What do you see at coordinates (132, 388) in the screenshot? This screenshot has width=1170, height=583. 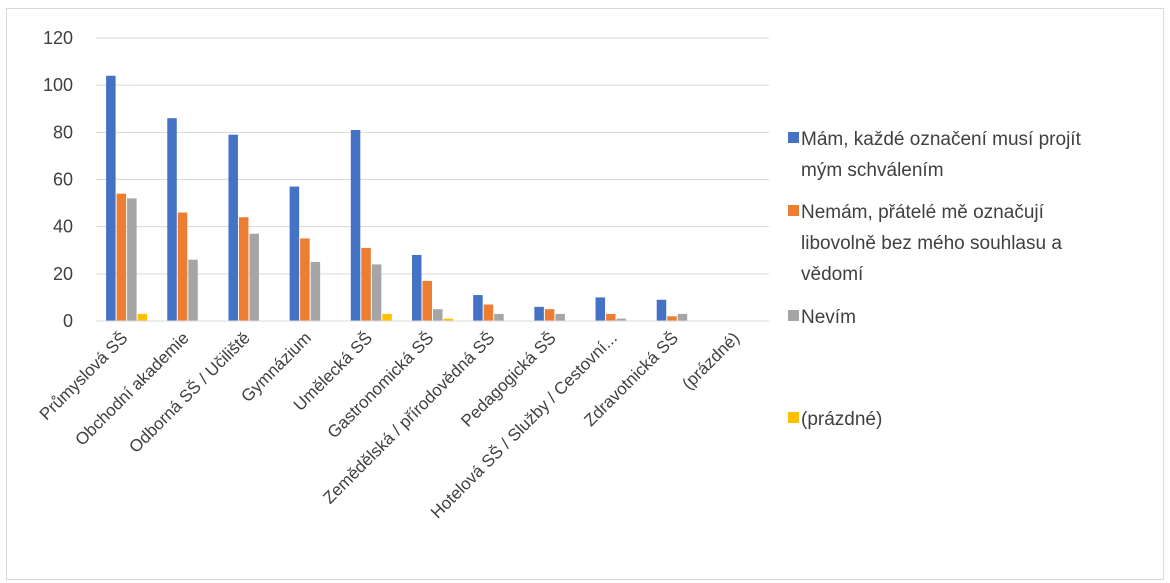 I see `x-tick-label: Obchodní akademie` at bounding box center [132, 388].